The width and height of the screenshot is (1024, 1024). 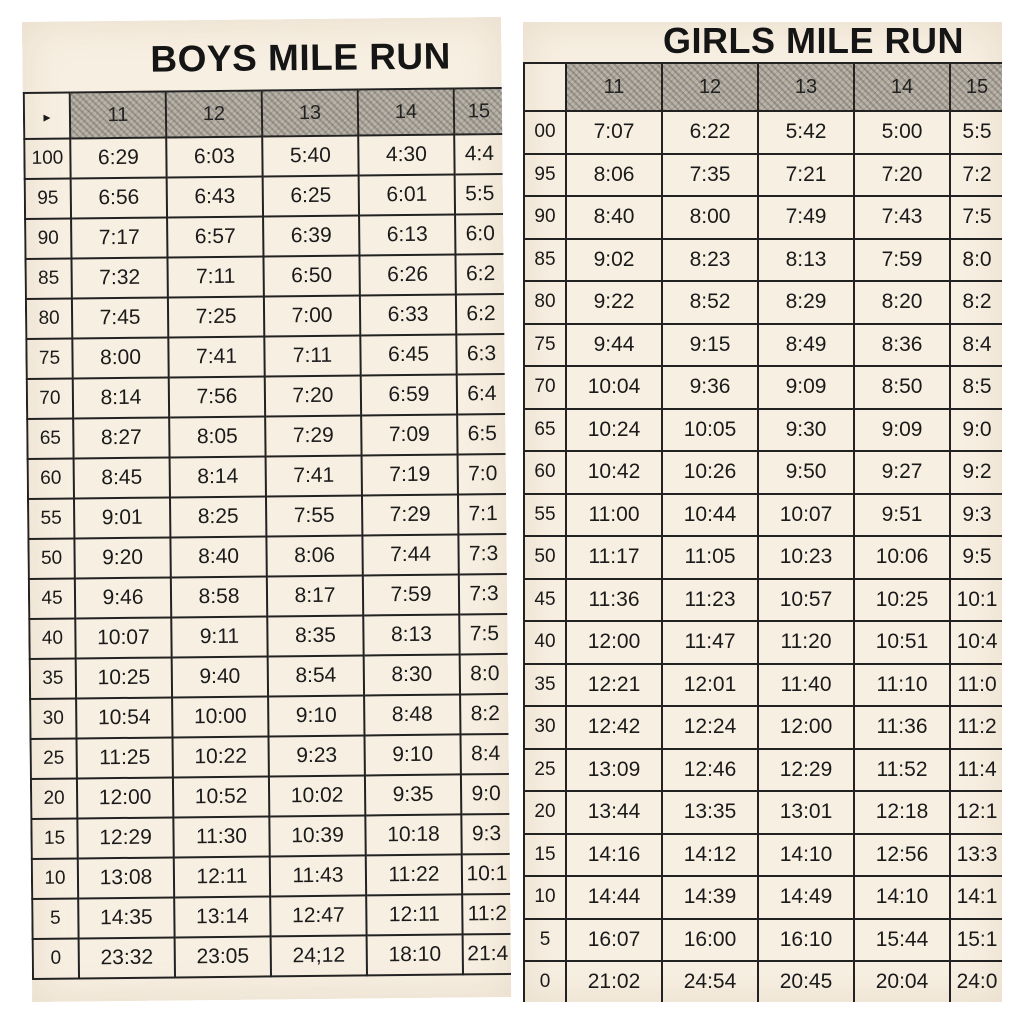 What do you see at coordinates (902, 727) in the screenshot?
I see `time-cell: 11:36` at bounding box center [902, 727].